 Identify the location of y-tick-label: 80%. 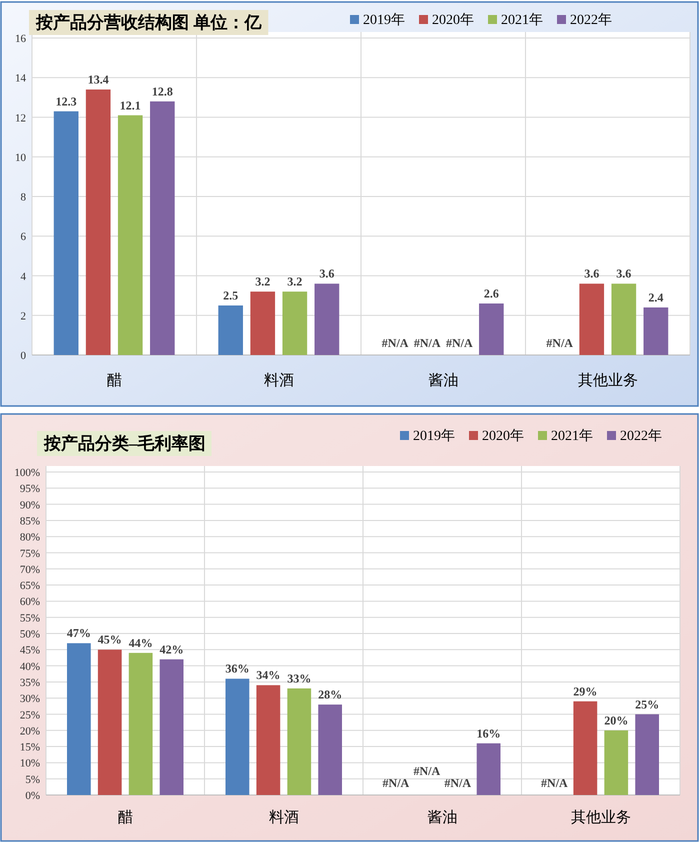
(30, 538).